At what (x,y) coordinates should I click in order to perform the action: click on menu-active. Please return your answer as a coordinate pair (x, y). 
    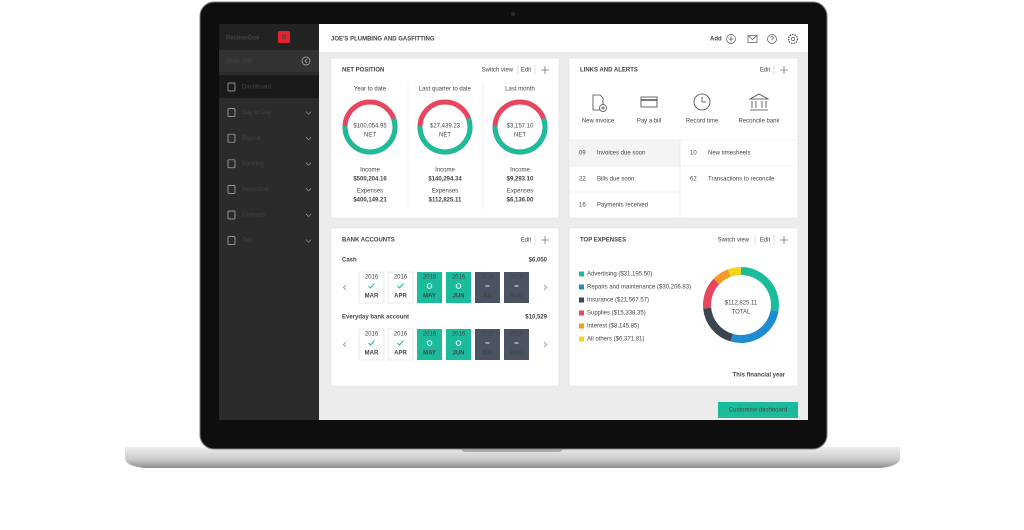
    Looking at the image, I should click on (269, 86).